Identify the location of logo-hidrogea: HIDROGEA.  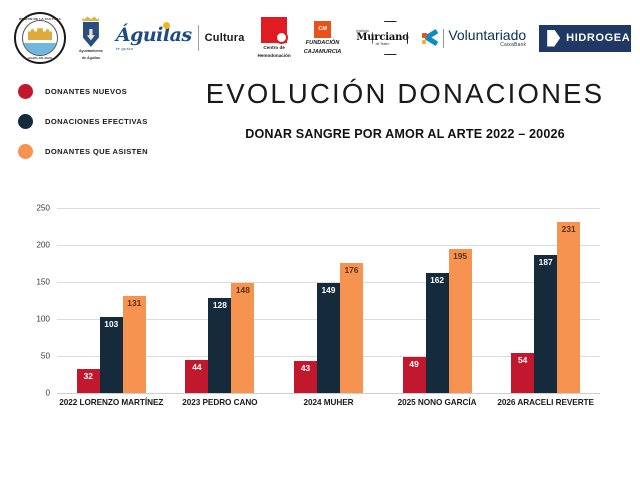
(585, 38).